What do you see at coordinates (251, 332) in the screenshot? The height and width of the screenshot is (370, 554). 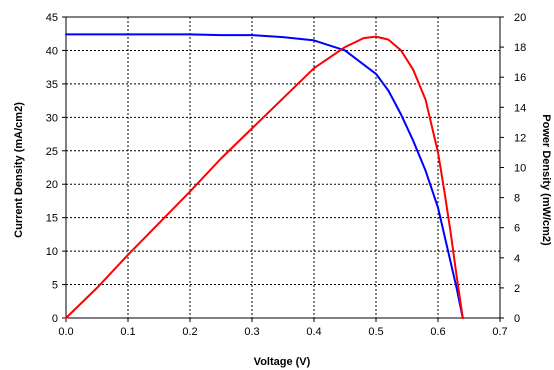 I see `x-tick-label: 0.3` at bounding box center [251, 332].